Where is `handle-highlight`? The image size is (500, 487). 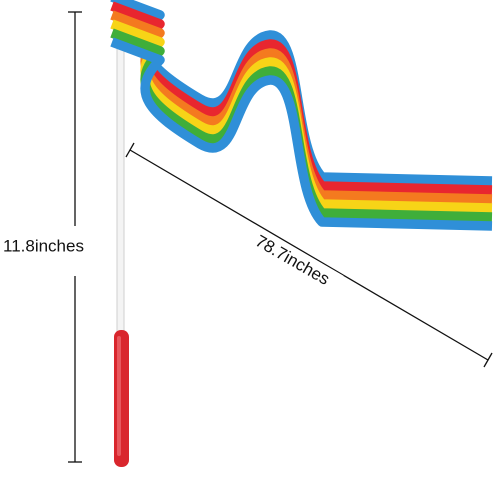
handle-highlight is located at coordinates (119, 396).